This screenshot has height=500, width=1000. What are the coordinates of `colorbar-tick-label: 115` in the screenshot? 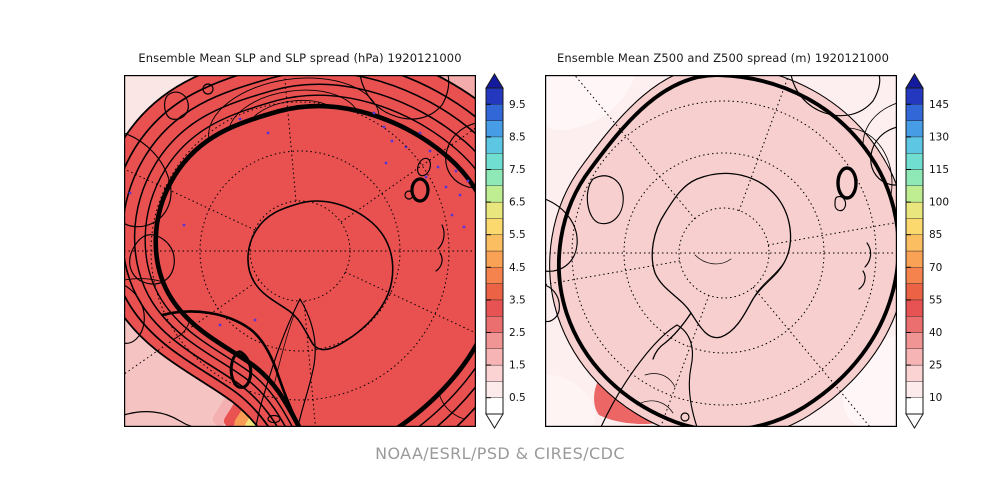 It's located at (939, 170).